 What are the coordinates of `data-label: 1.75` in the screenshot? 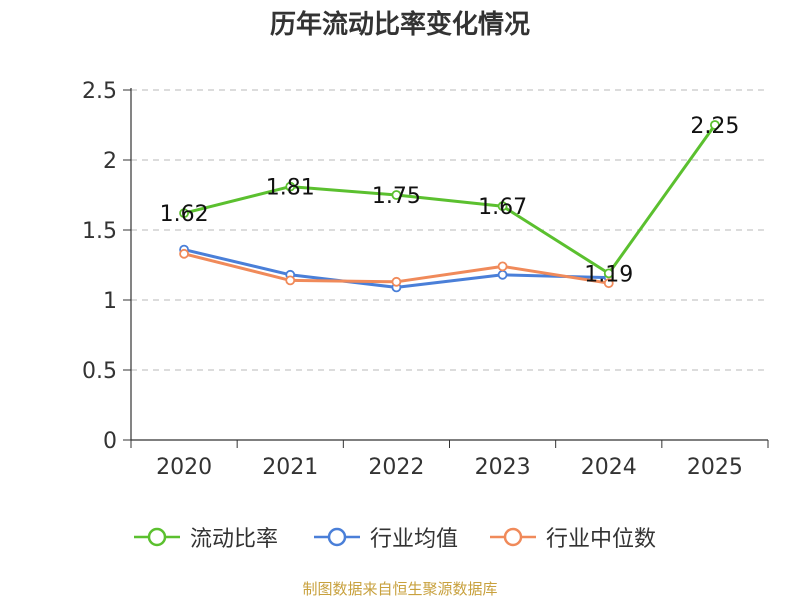 It's located at (396, 196).